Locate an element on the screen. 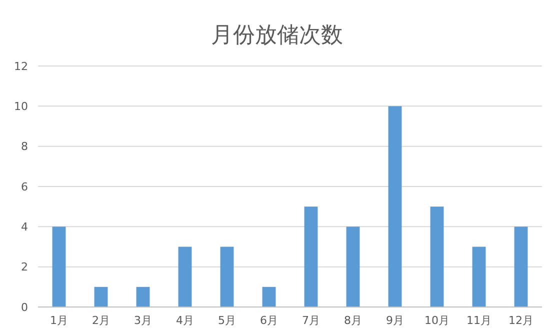 Image resolution: width=554 pixels, height=335 pixels. y-tick-label: 4 is located at coordinates (24, 227).